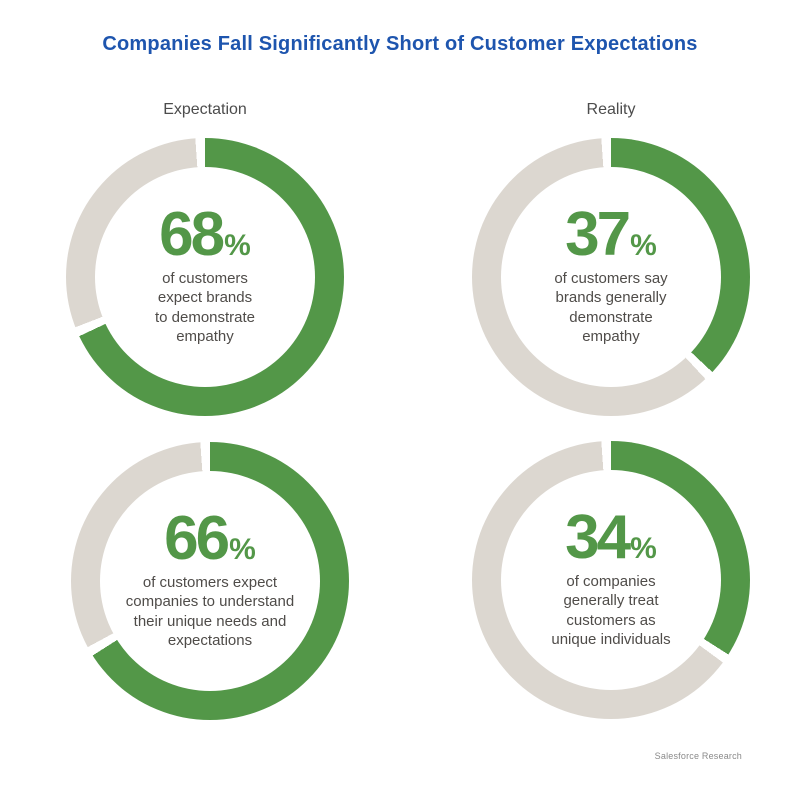 The width and height of the screenshot is (800, 786). Describe the element at coordinates (205, 109) in the screenshot. I see `column-header-expectation: Expectation` at that location.